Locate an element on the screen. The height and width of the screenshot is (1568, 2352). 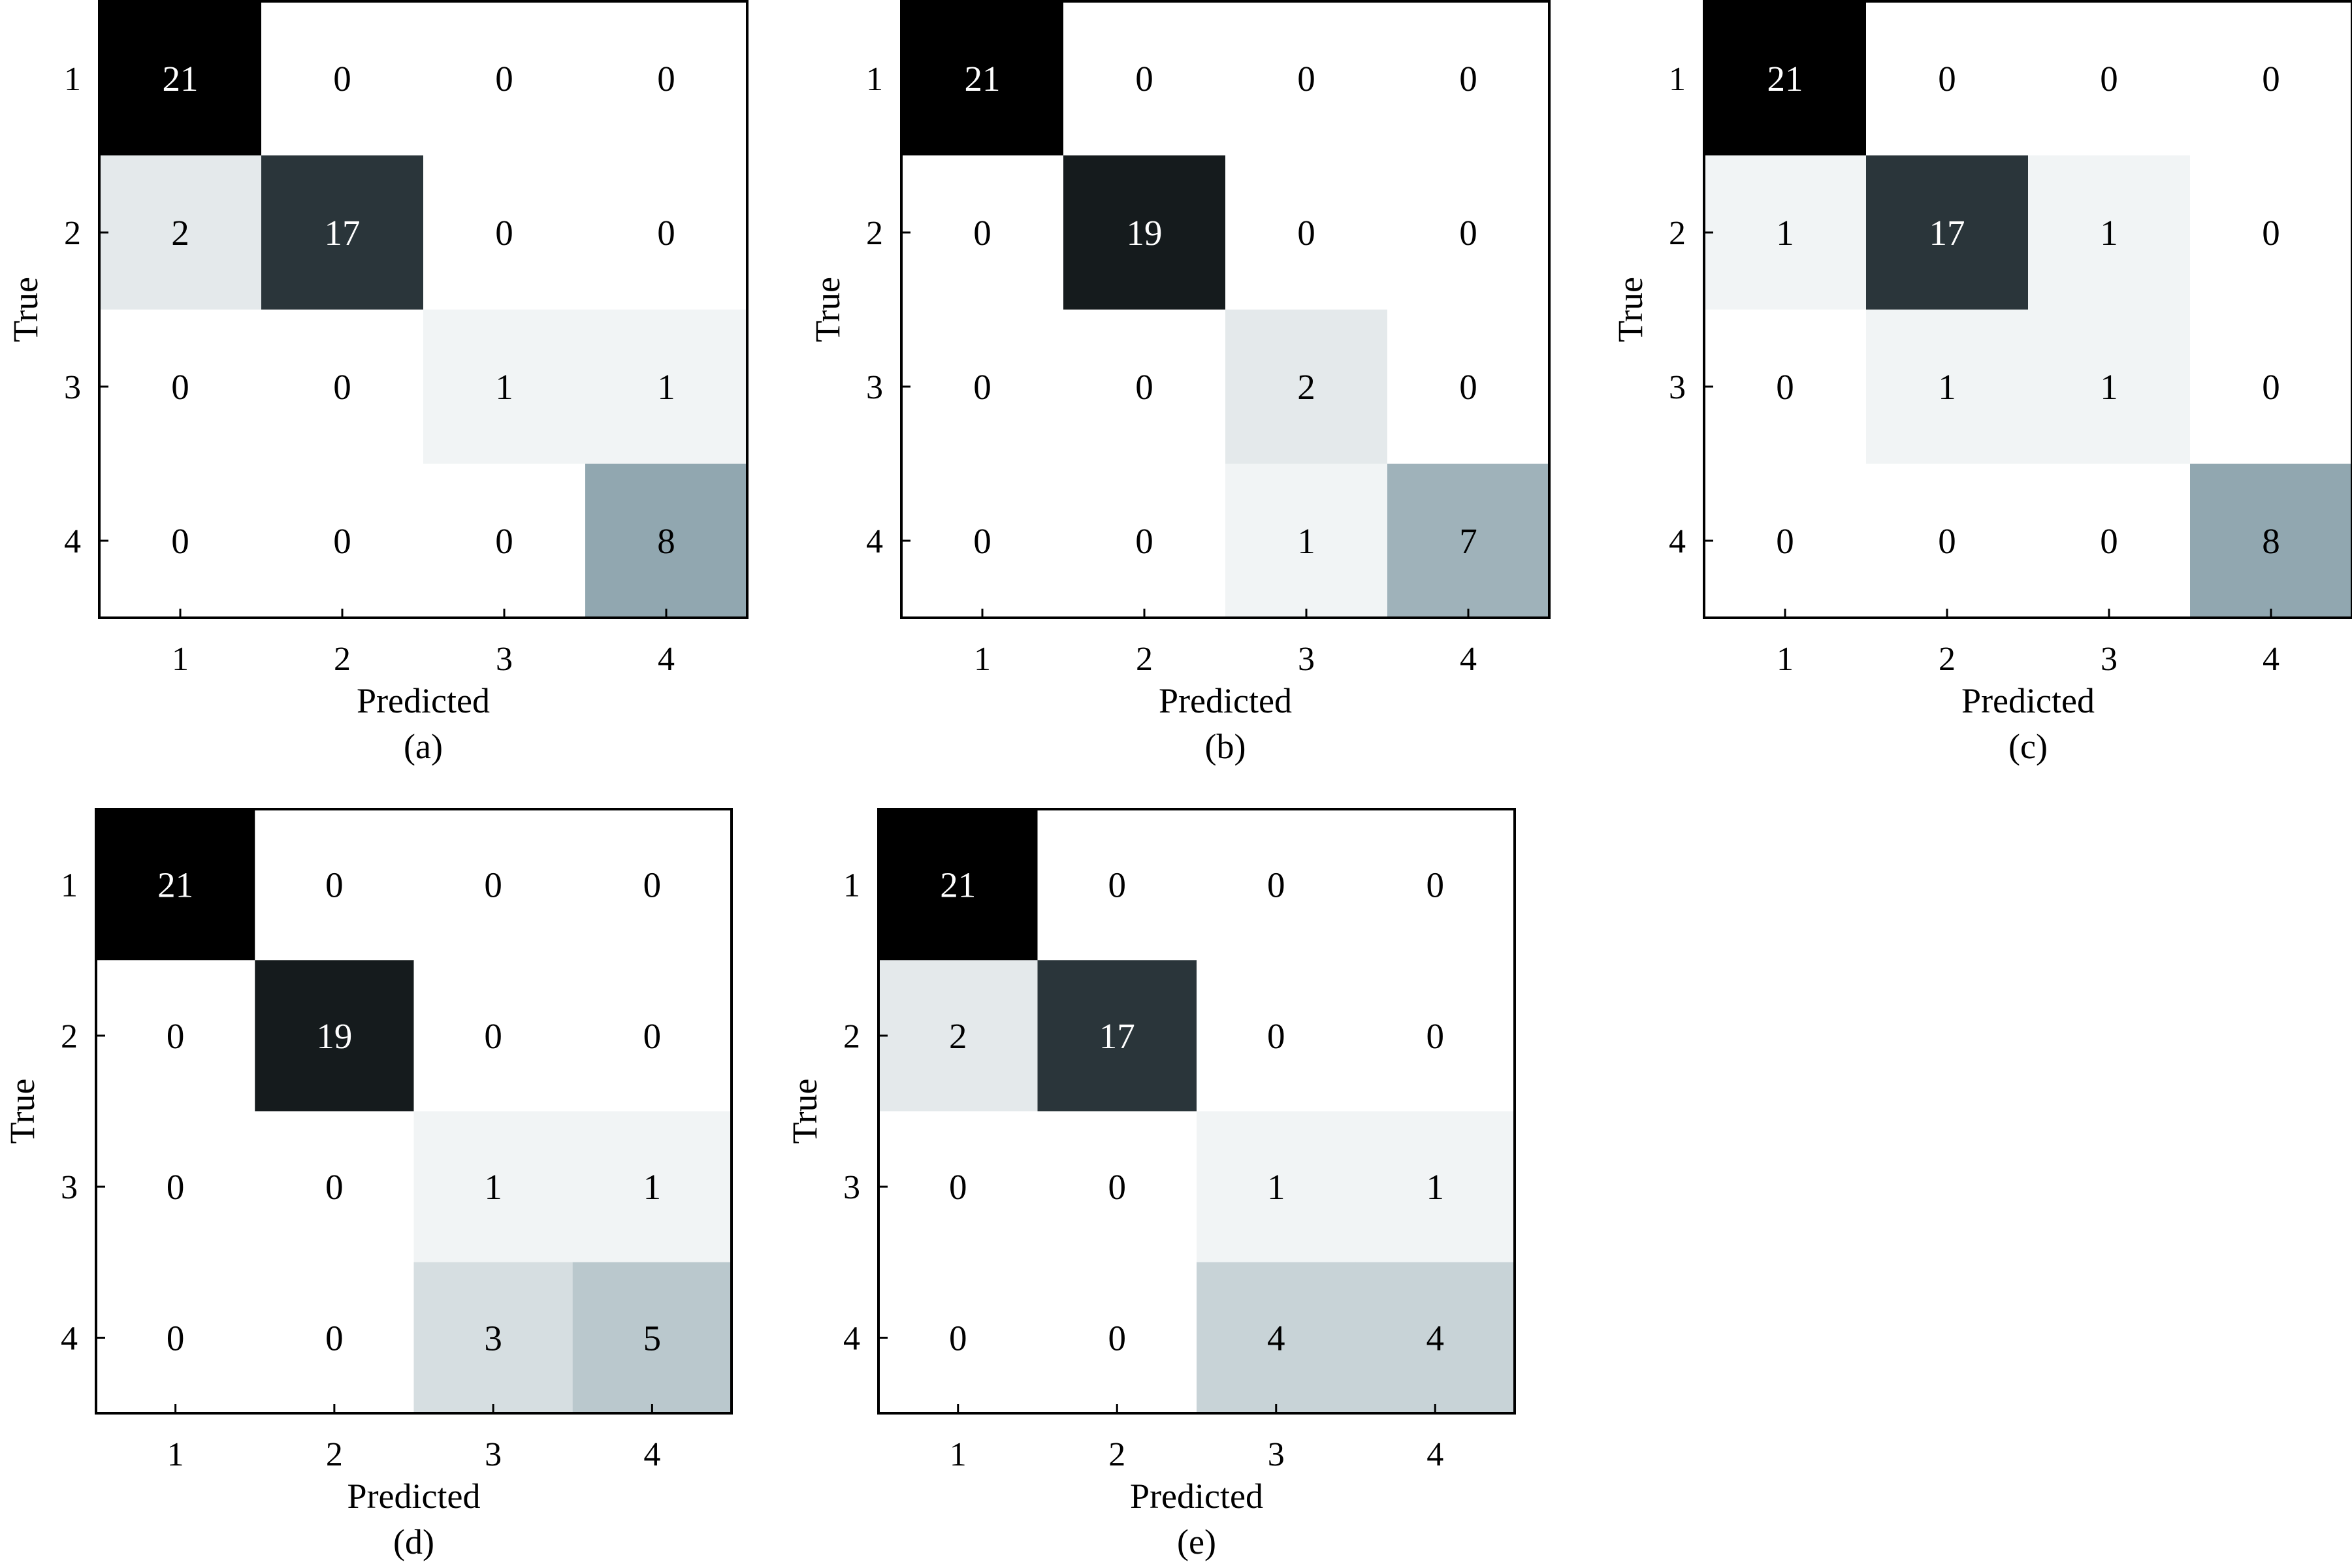
cell-value: 19 is located at coordinates (334, 1036).